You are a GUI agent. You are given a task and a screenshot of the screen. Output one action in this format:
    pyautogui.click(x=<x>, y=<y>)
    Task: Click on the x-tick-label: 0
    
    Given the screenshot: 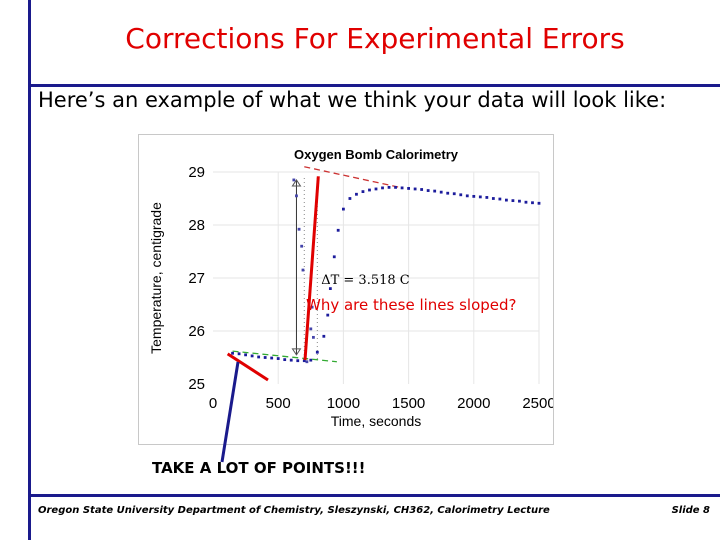 What is the action you would take?
    pyautogui.click(x=213, y=403)
    